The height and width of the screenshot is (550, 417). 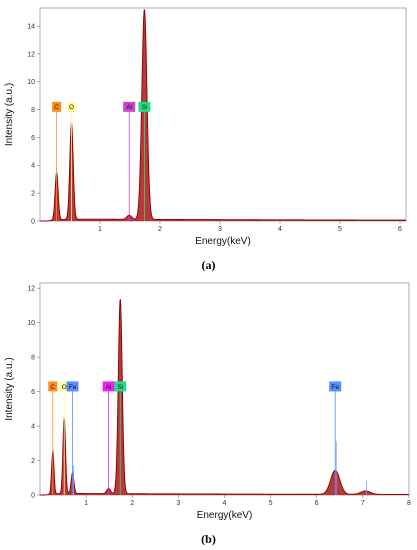 What do you see at coordinates (208, 539) in the screenshot?
I see `caption-b: (b)` at bounding box center [208, 539].